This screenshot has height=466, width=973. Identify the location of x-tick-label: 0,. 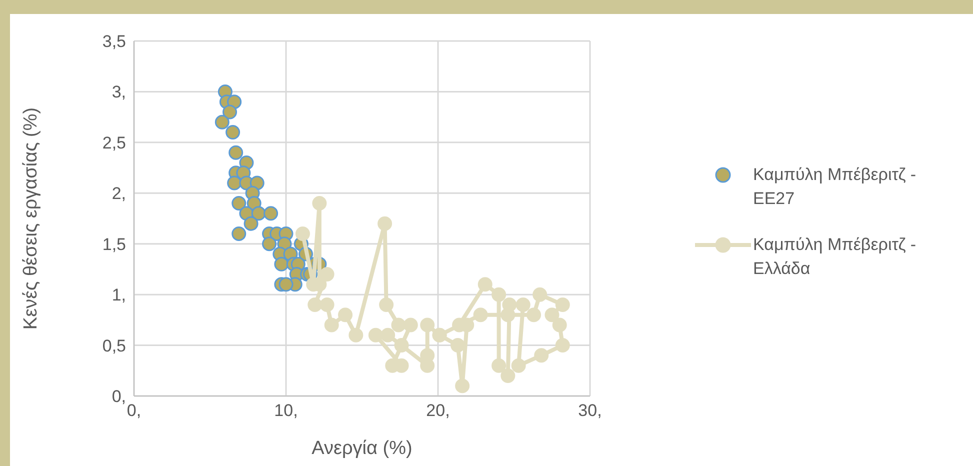
(134, 410).